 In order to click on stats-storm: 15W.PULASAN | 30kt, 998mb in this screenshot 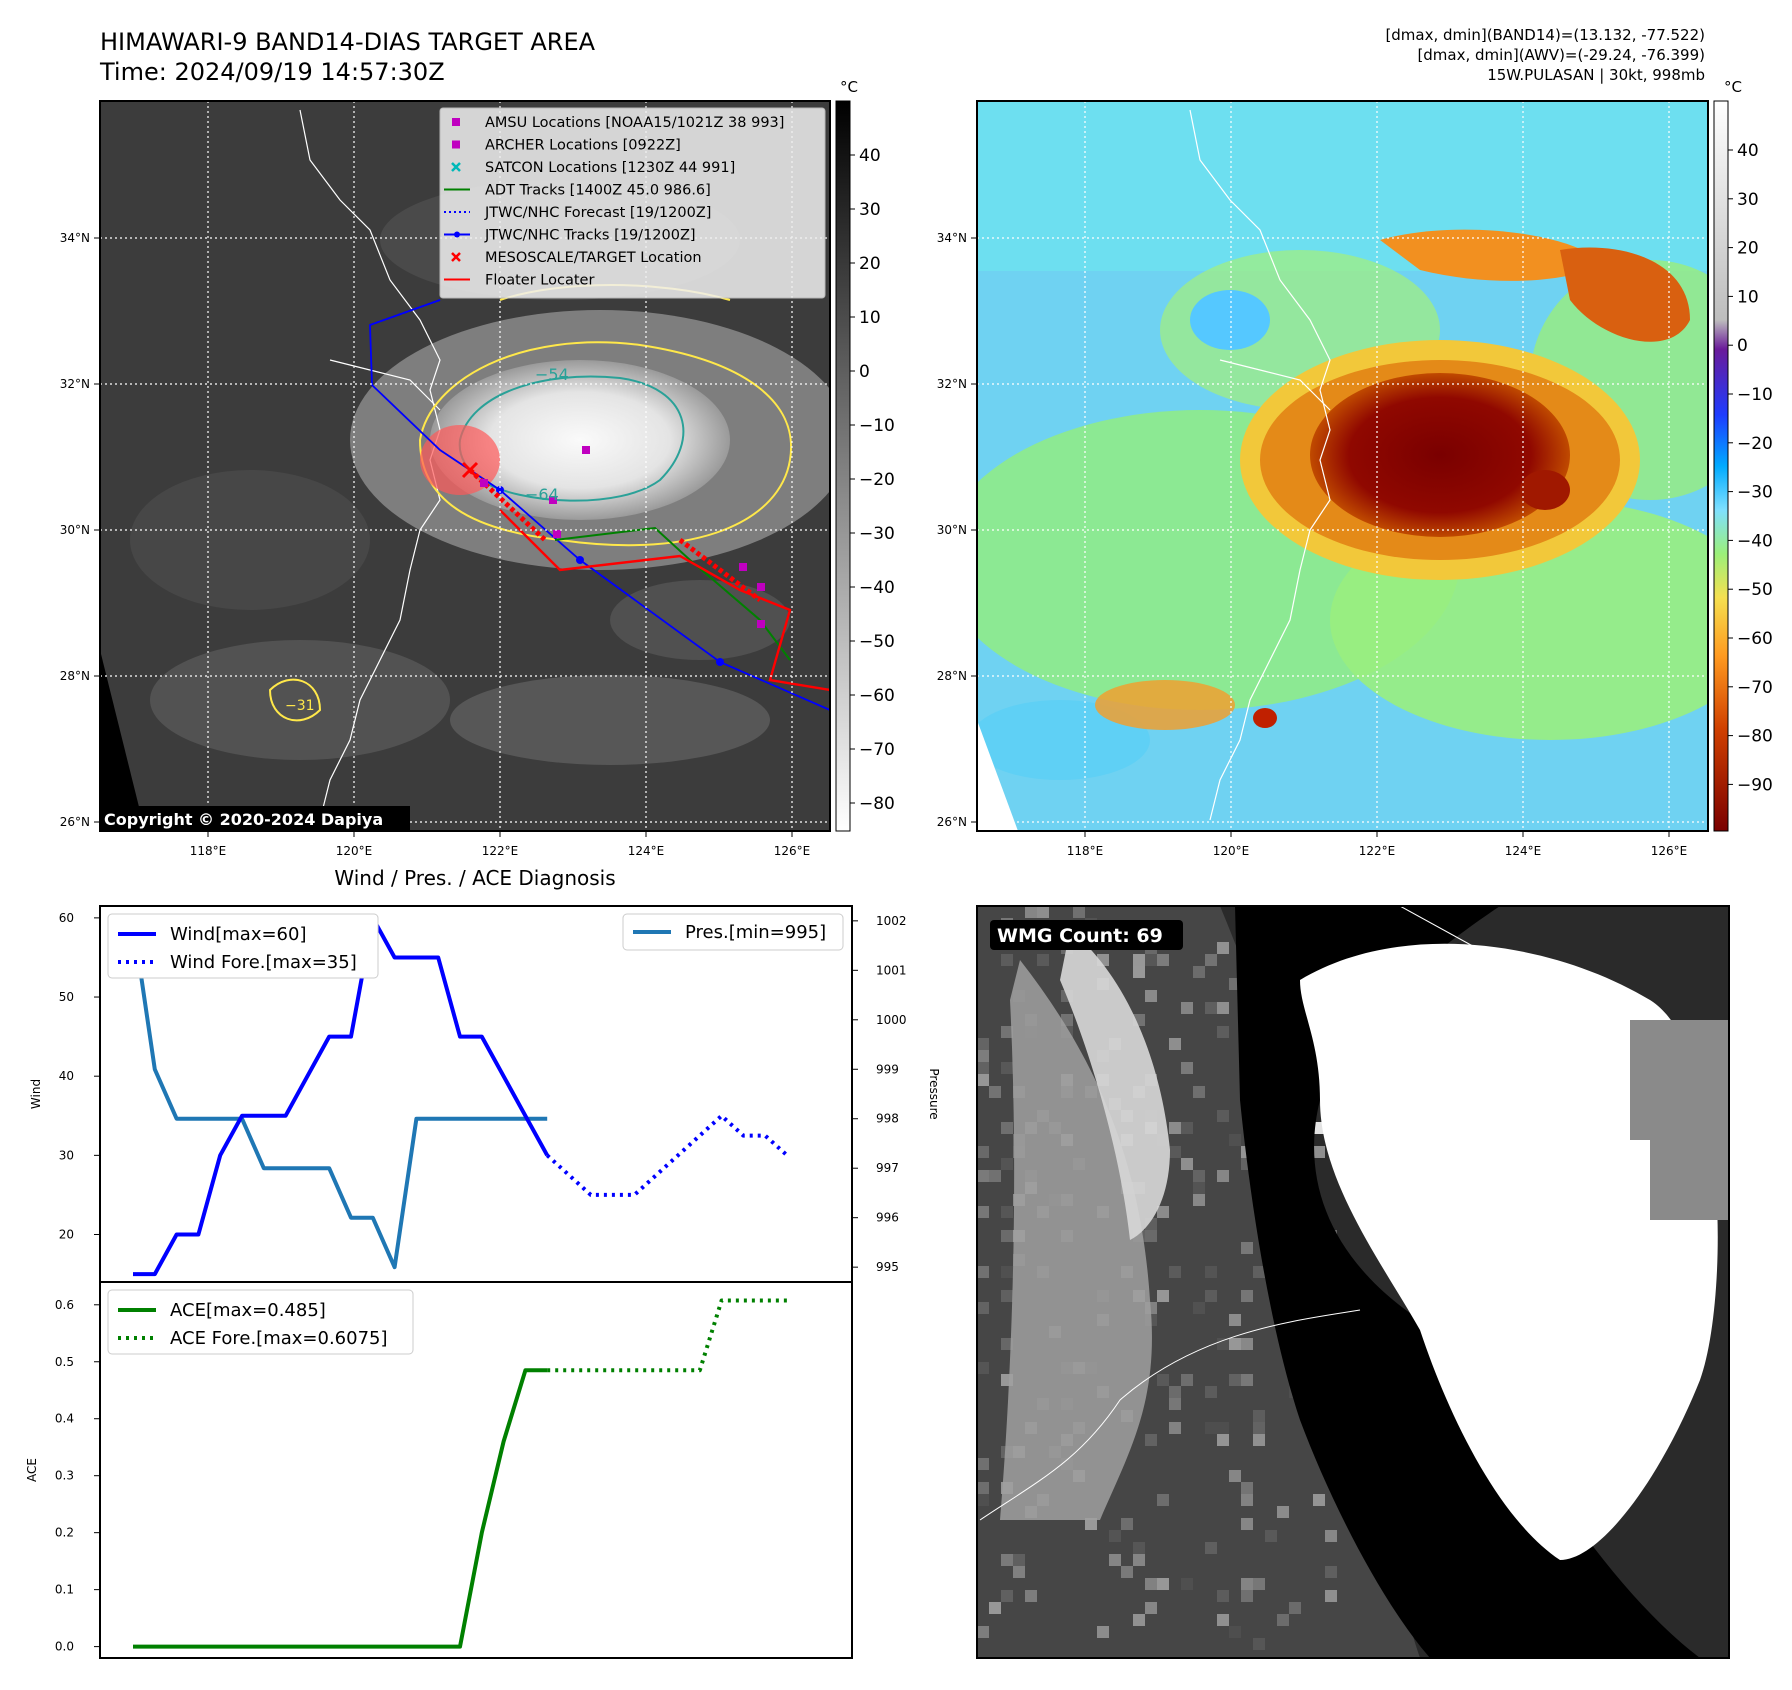, I will do `click(1596, 75)`.